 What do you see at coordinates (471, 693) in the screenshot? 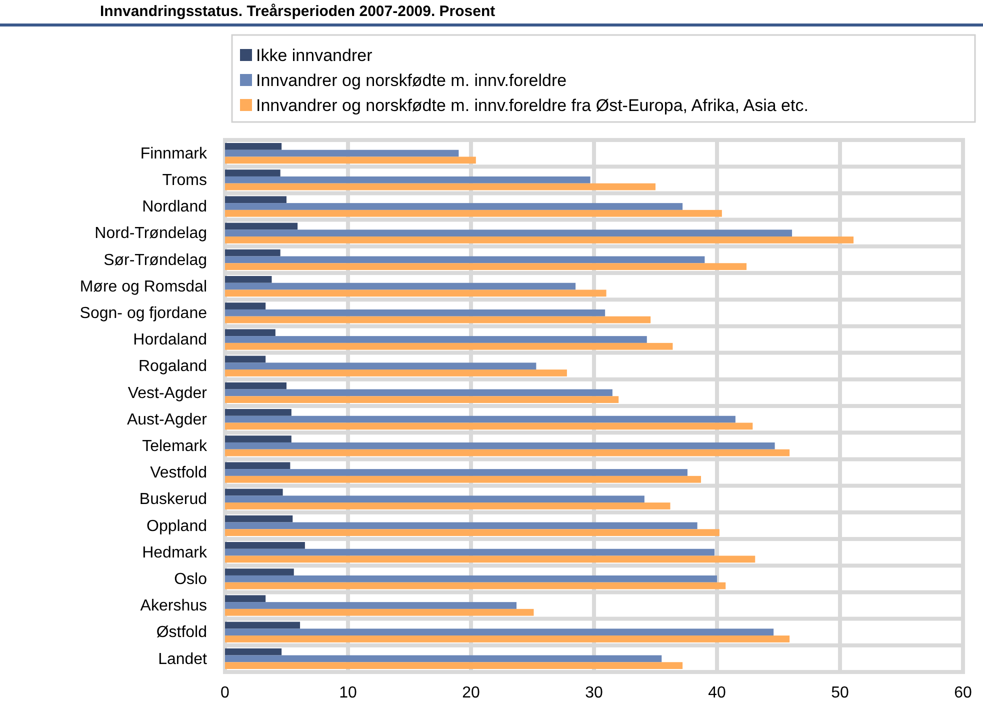
I see `x-tick-label: 20` at bounding box center [471, 693].